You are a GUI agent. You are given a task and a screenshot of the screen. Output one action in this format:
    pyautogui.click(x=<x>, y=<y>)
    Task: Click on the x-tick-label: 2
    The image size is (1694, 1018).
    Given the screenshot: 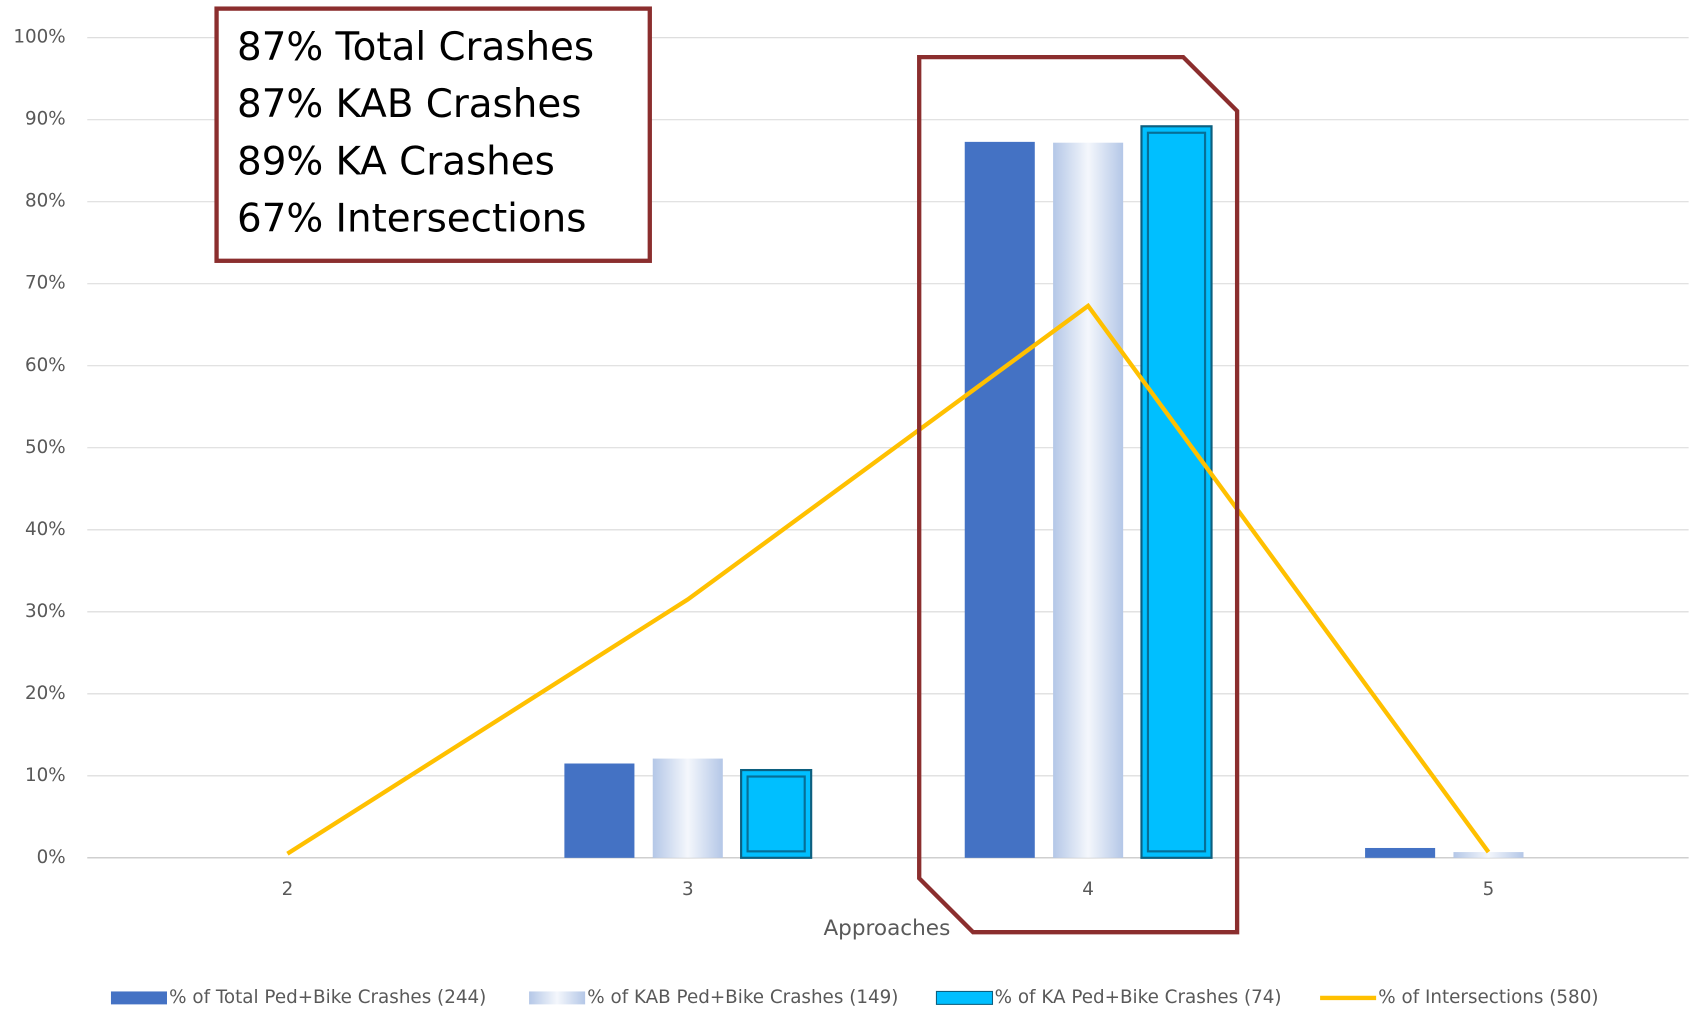 What is the action you would take?
    pyautogui.click(x=288, y=889)
    